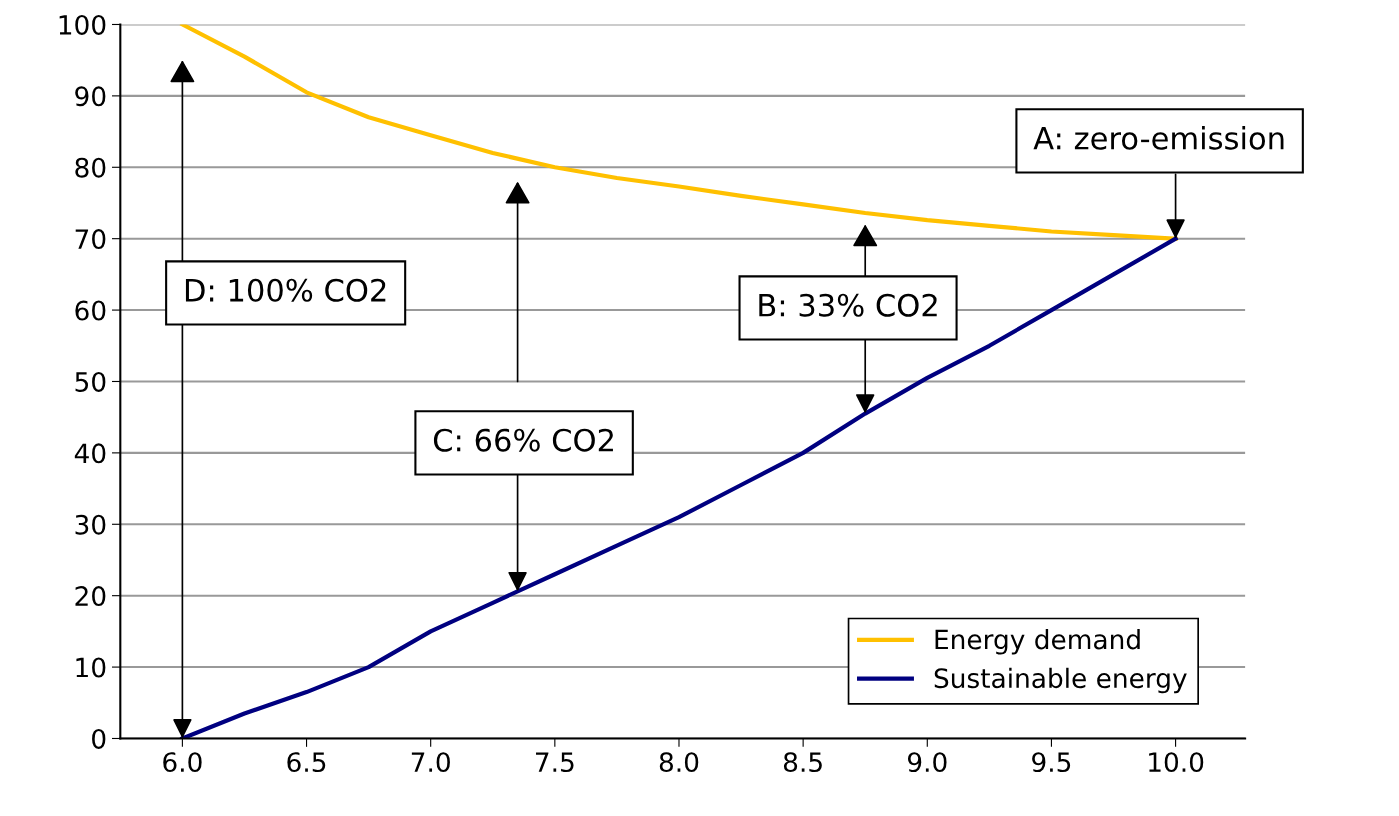 This screenshot has height=816, width=1399. What do you see at coordinates (285, 290) in the screenshot?
I see `annotation: D: 100% CO2` at bounding box center [285, 290].